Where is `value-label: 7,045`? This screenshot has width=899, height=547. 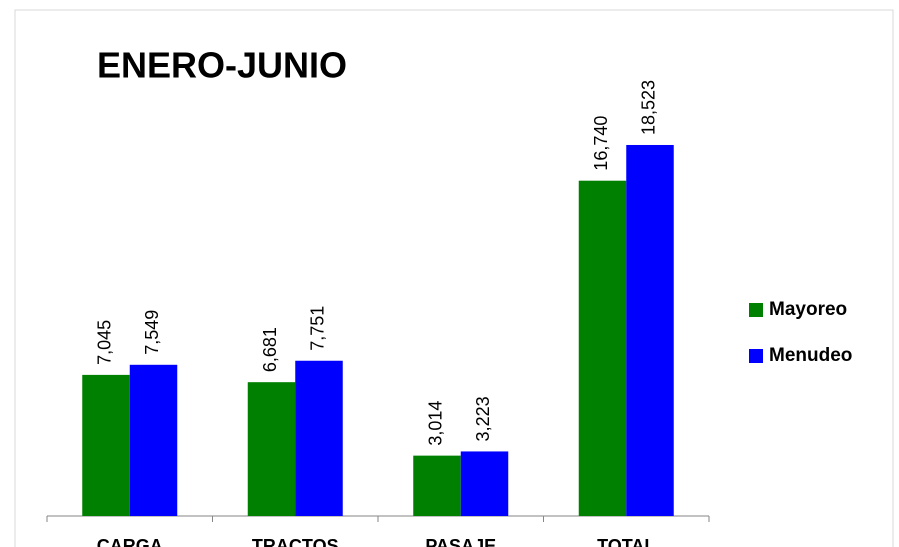
value-label: 7,045 is located at coordinates (105, 342).